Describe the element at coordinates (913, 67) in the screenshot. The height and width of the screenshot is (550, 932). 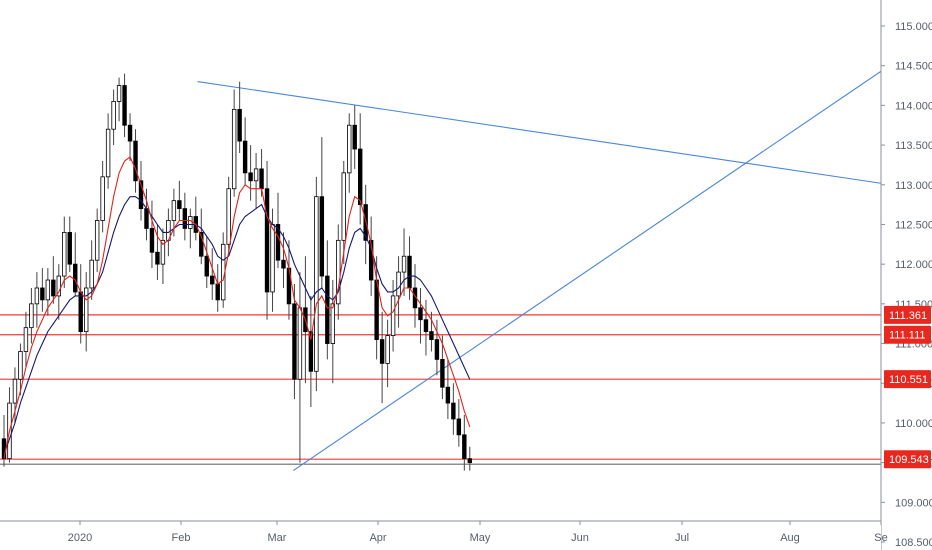
I see `price-tick-12: 114.500` at that location.